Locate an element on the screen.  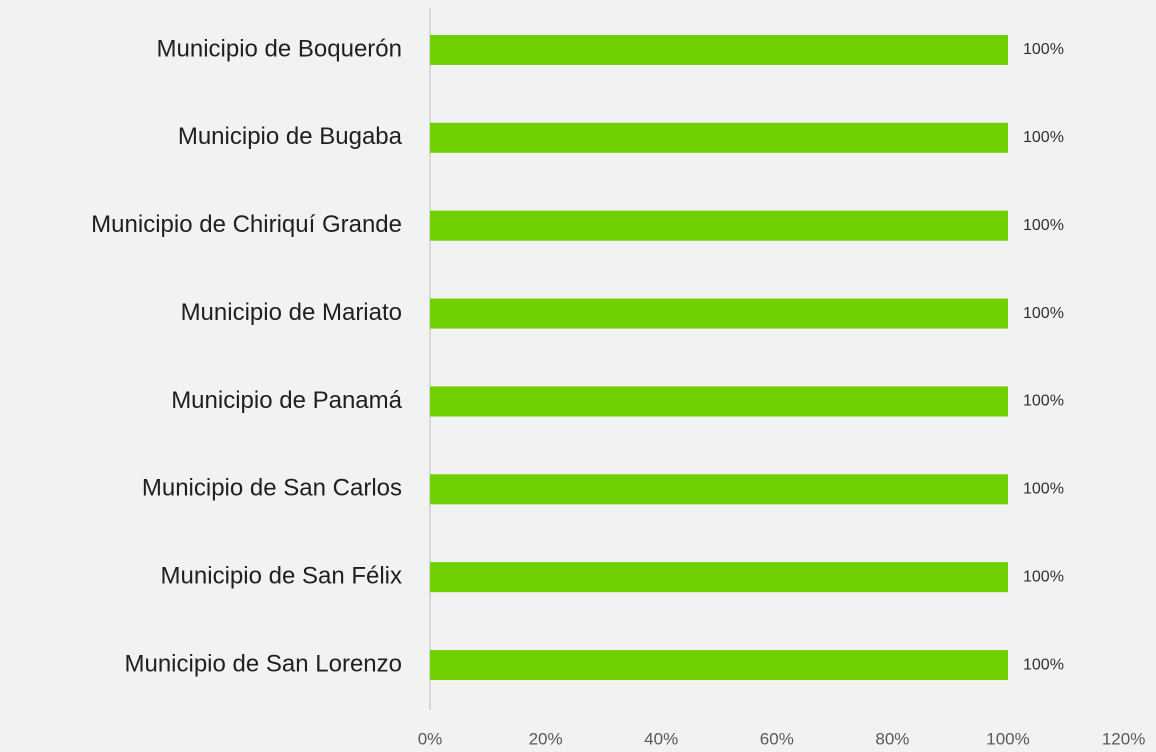
category-label: Municipio de San Félix is located at coordinates (281, 576).